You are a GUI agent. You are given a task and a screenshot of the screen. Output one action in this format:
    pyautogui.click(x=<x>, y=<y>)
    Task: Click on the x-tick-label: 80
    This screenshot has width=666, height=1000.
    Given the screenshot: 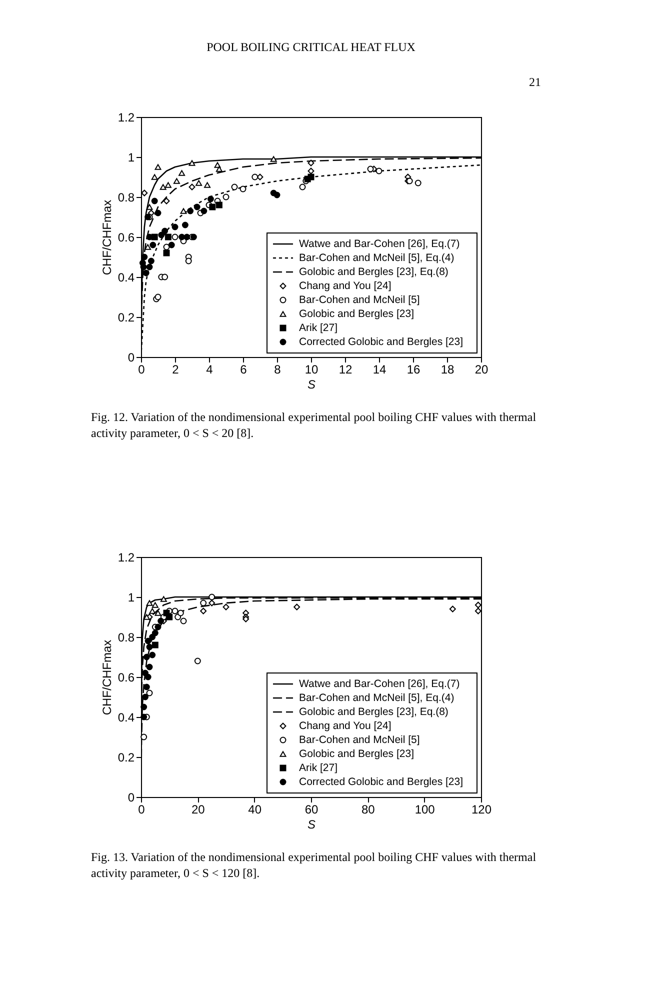 What is the action you would take?
    pyautogui.click(x=368, y=809)
    